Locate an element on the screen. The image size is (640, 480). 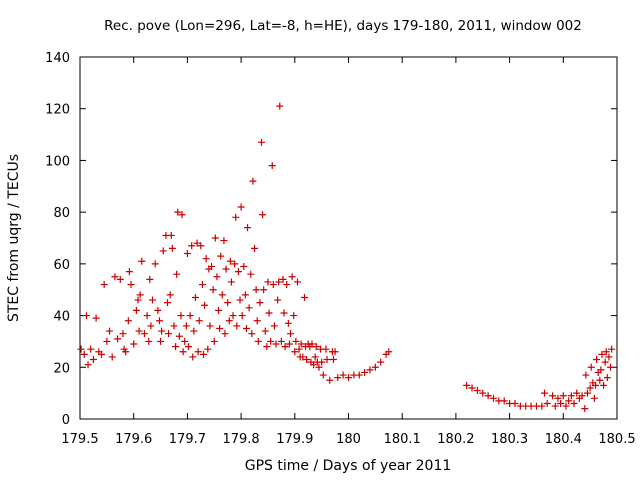
x-tick-label: 179.8 is located at coordinates (240, 439).